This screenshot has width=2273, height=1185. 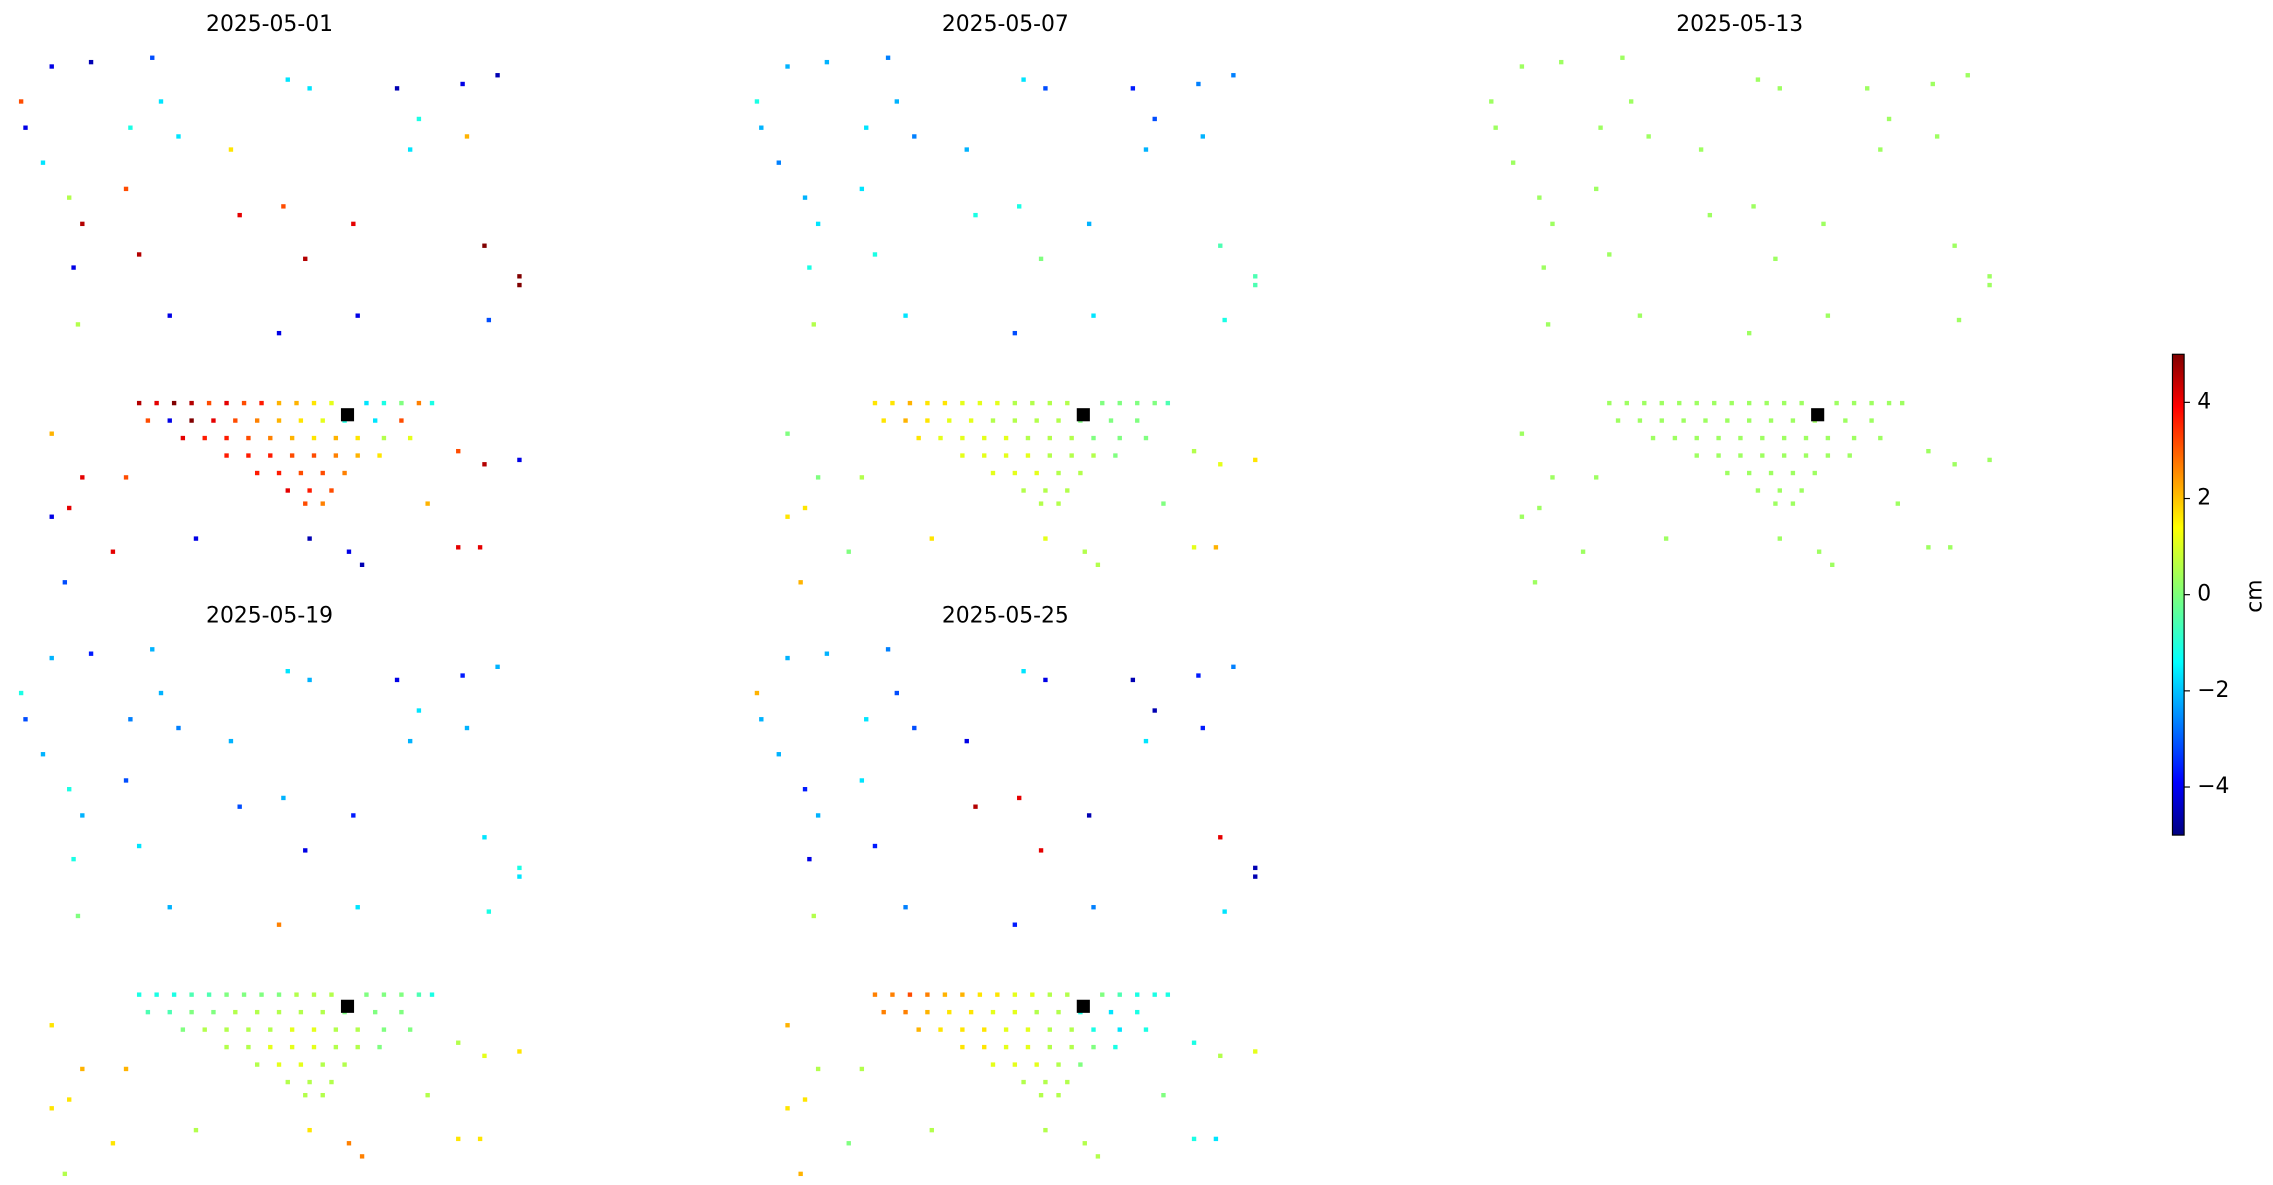 I want to click on reference-point, so click(x=1818, y=415).